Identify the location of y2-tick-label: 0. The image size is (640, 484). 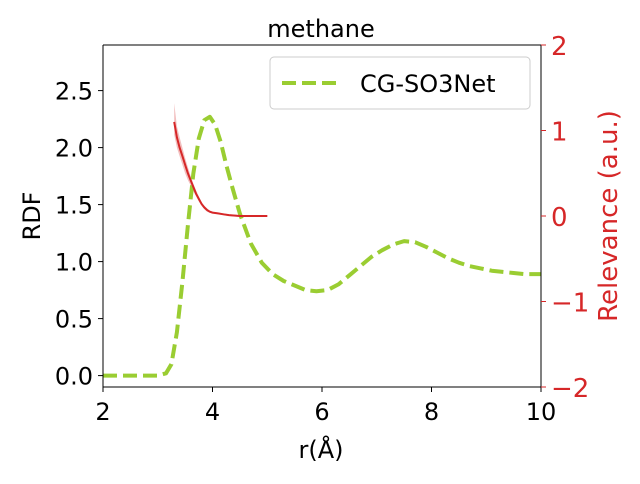
(559, 218).